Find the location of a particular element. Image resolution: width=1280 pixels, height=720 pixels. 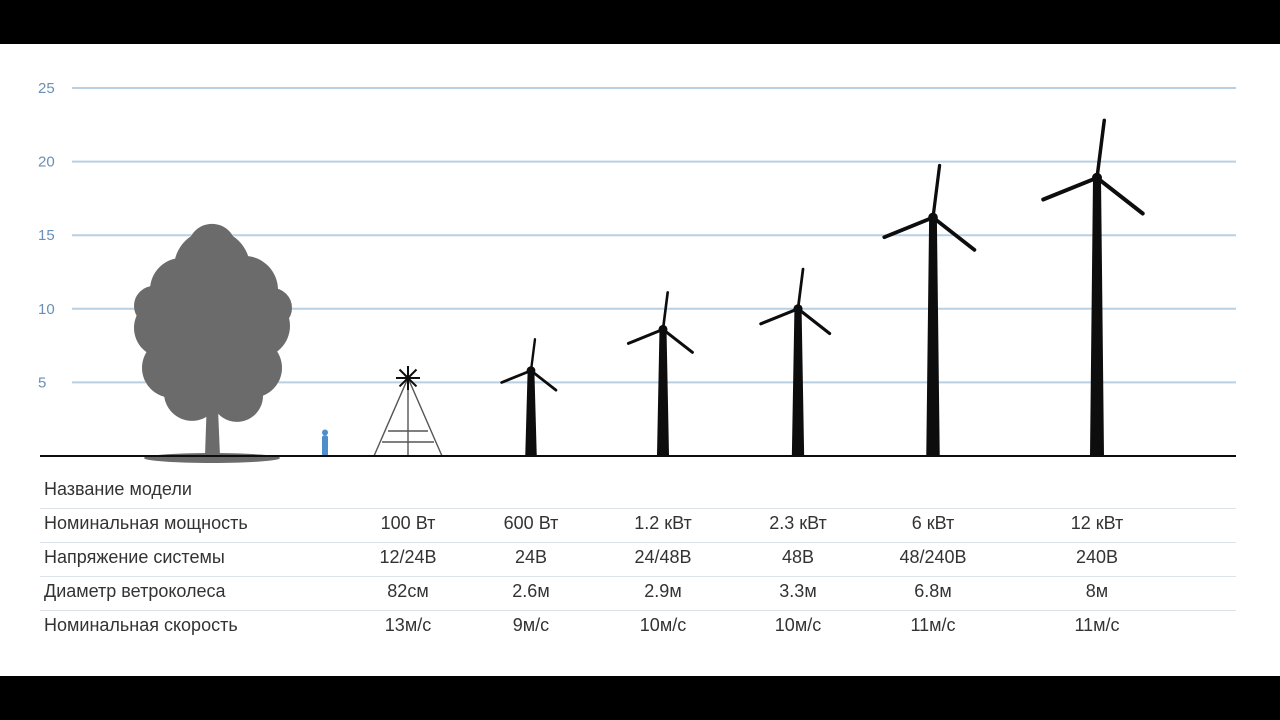

y-tick-label: 15 is located at coordinates (46, 235).